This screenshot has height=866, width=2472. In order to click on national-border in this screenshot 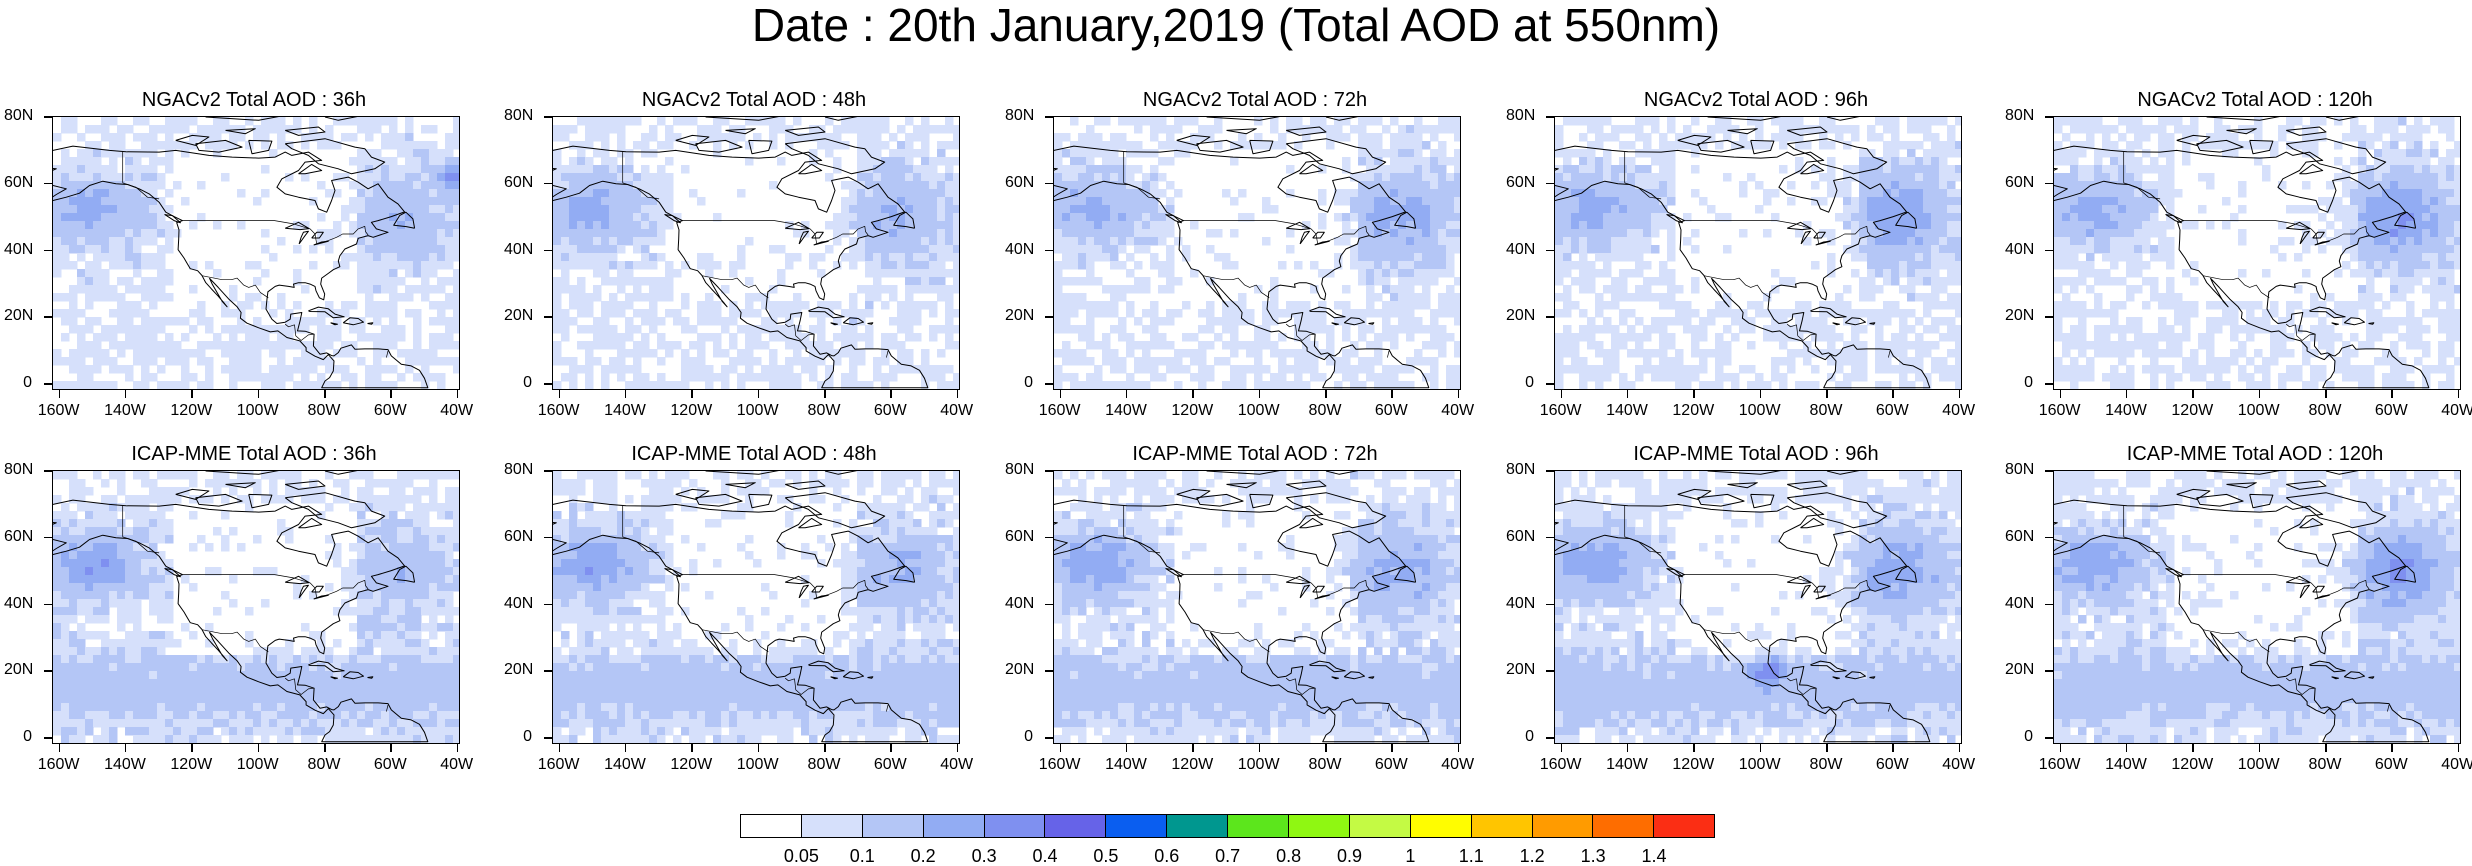, I will do `click(1388, 354)`.